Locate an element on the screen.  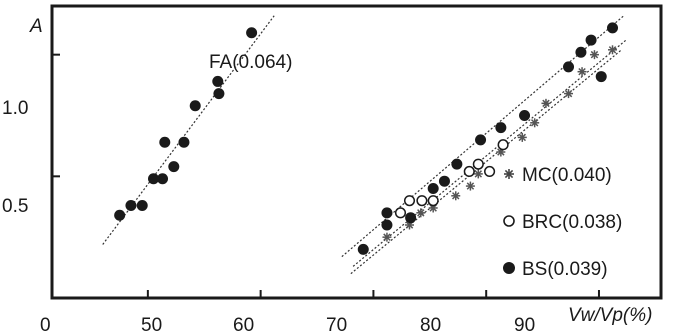
x-tick-label: 80 is located at coordinates (430, 324).